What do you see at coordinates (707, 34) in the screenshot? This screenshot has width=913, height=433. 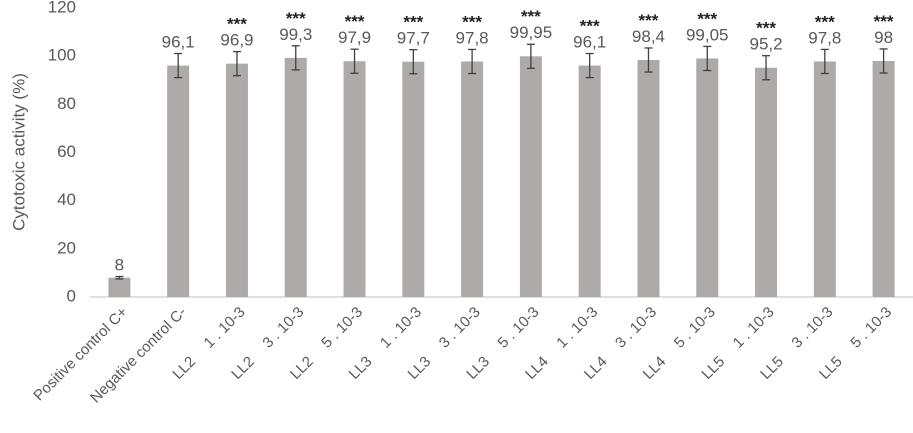 I see `data-label: 99,05` at bounding box center [707, 34].